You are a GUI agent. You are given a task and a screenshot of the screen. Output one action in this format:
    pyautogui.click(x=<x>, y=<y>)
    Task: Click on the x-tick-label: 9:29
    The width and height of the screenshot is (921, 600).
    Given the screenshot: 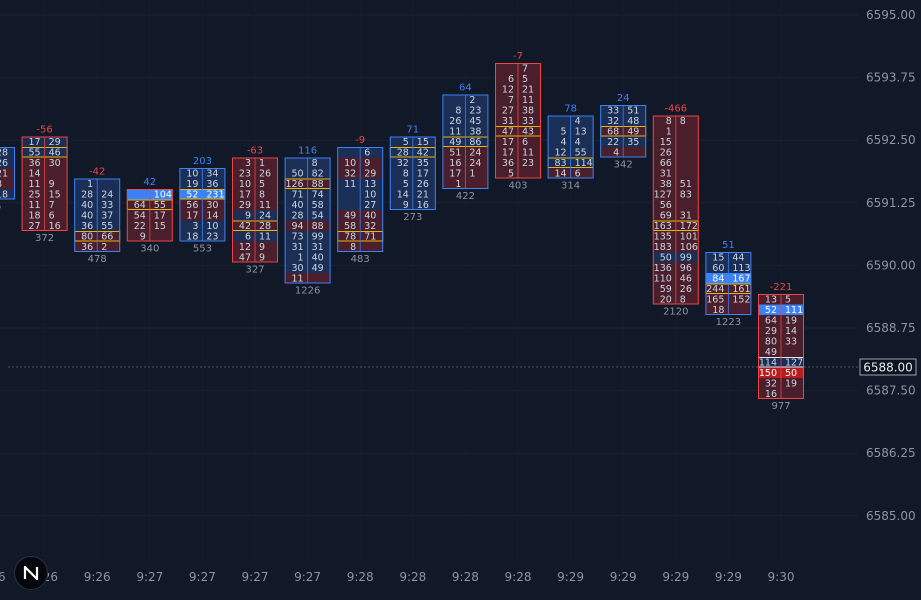 What is the action you would take?
    pyautogui.click(x=570, y=577)
    